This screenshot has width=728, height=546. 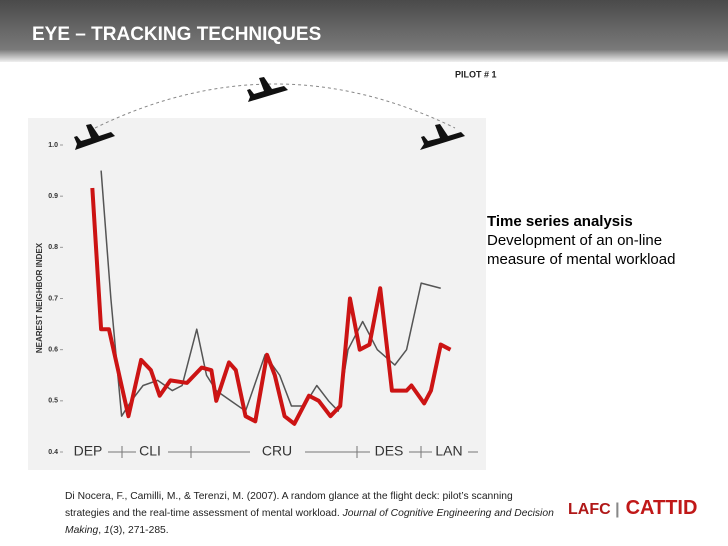 I want to click on phase-label: DES, so click(x=389, y=451).